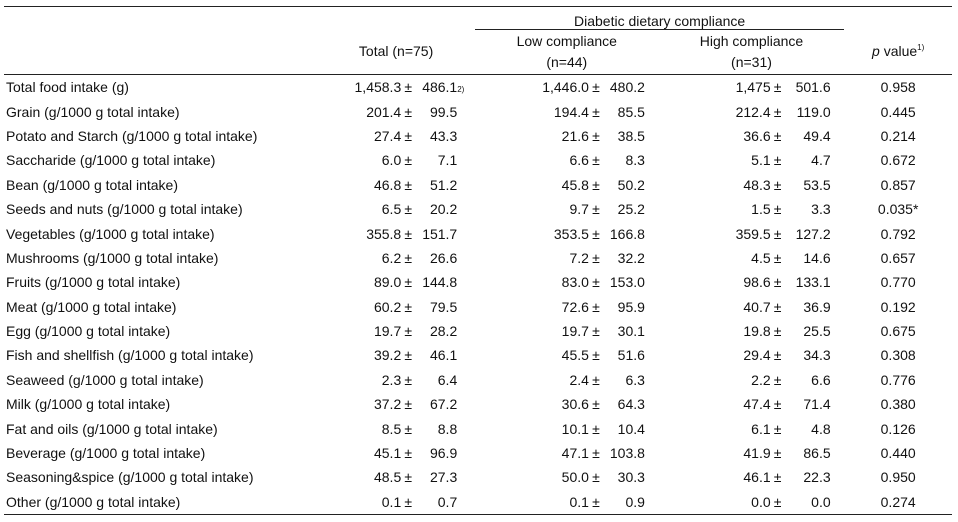 This screenshot has width=958, height=522. I want to click on cell-low: 47.1 ±103.8, so click(567, 453).